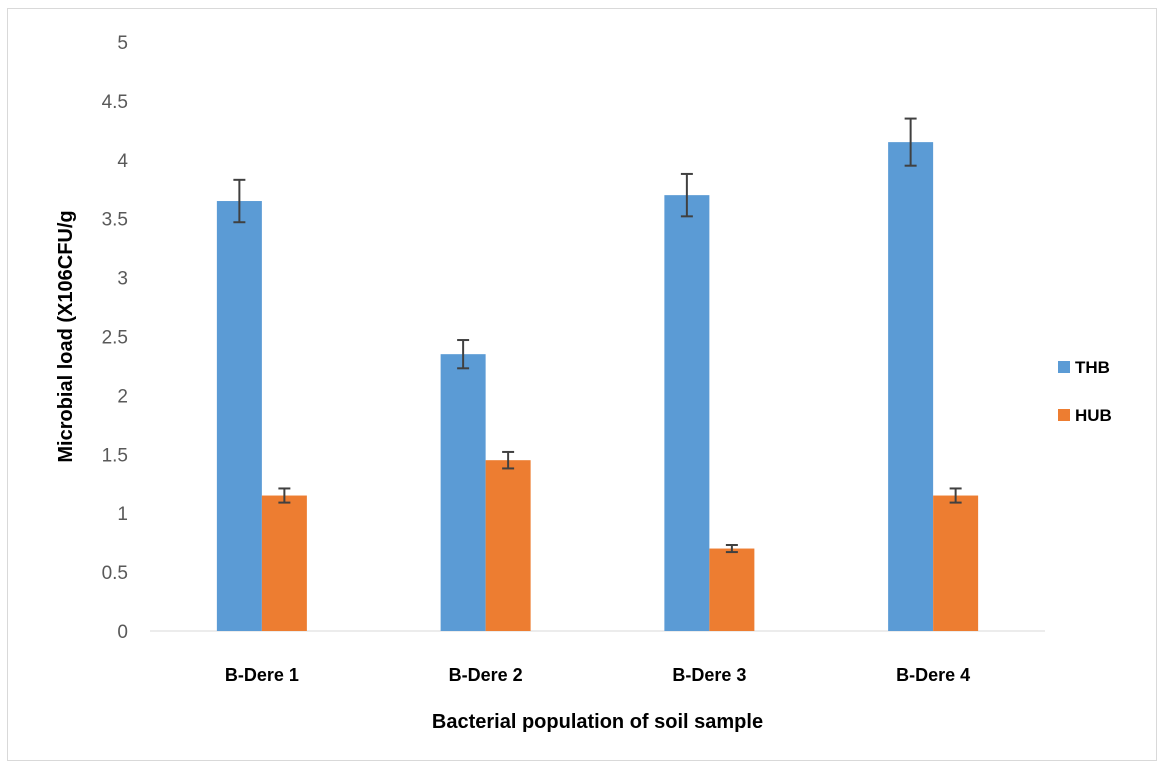  What do you see at coordinates (66, 336) in the screenshot?
I see `y-axis-title: Microbial load (X106CFU/g` at bounding box center [66, 336].